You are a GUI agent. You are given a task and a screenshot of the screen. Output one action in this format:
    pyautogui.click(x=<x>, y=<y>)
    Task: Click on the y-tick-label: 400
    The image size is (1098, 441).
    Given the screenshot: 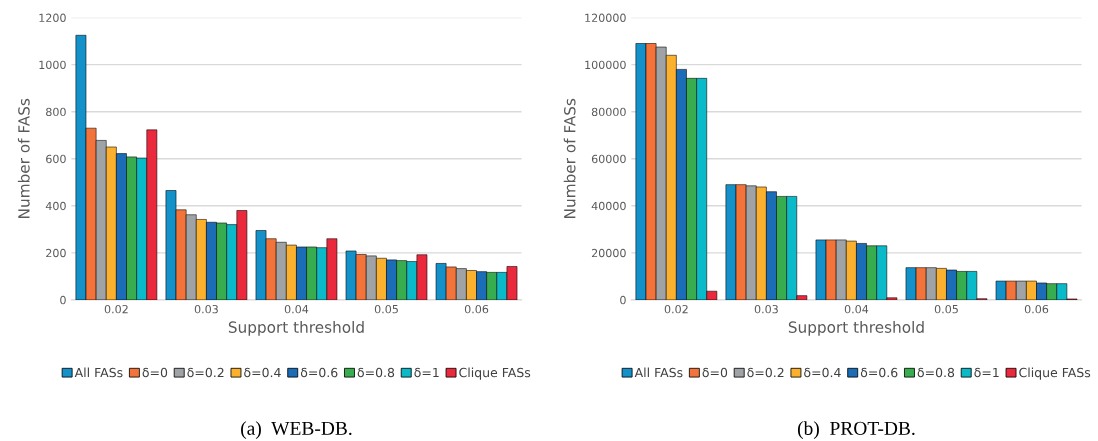 What is the action you would take?
    pyautogui.click(x=55, y=206)
    